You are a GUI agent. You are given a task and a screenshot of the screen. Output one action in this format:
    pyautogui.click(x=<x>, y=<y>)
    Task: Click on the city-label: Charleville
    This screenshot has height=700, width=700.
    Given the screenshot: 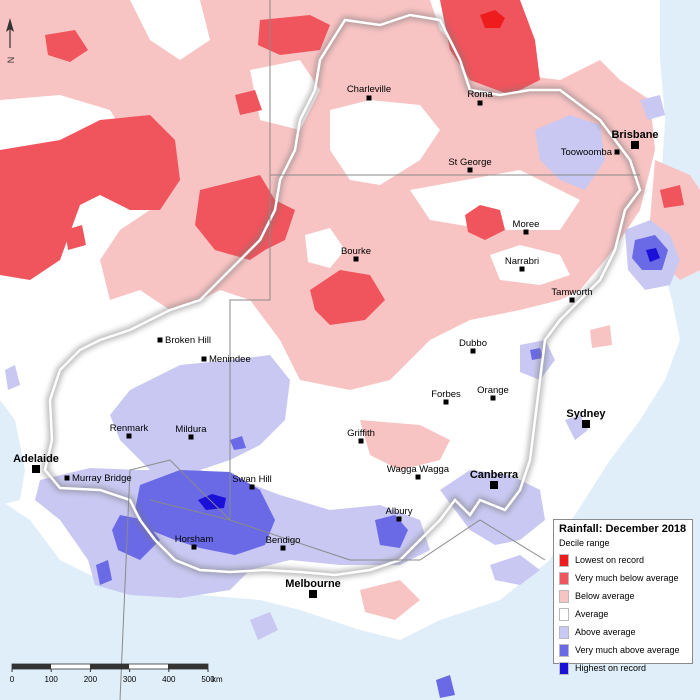 What is the action you would take?
    pyautogui.click(x=369, y=89)
    